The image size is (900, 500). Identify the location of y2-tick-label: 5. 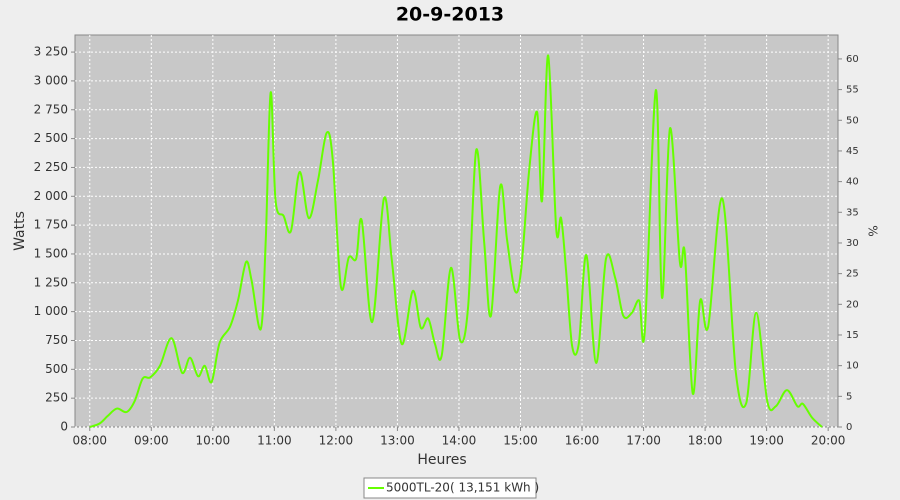
(849, 396).